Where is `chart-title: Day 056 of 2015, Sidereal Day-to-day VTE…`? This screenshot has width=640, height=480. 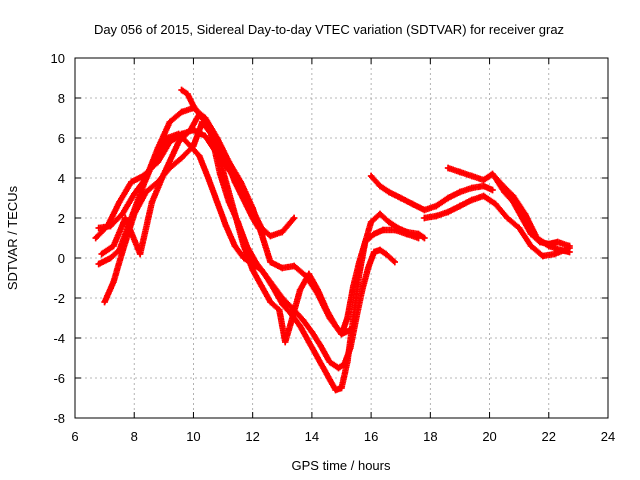
chart-title: Day 056 of 2015, Sidereal Day-to-day VTE… is located at coordinates (329, 29).